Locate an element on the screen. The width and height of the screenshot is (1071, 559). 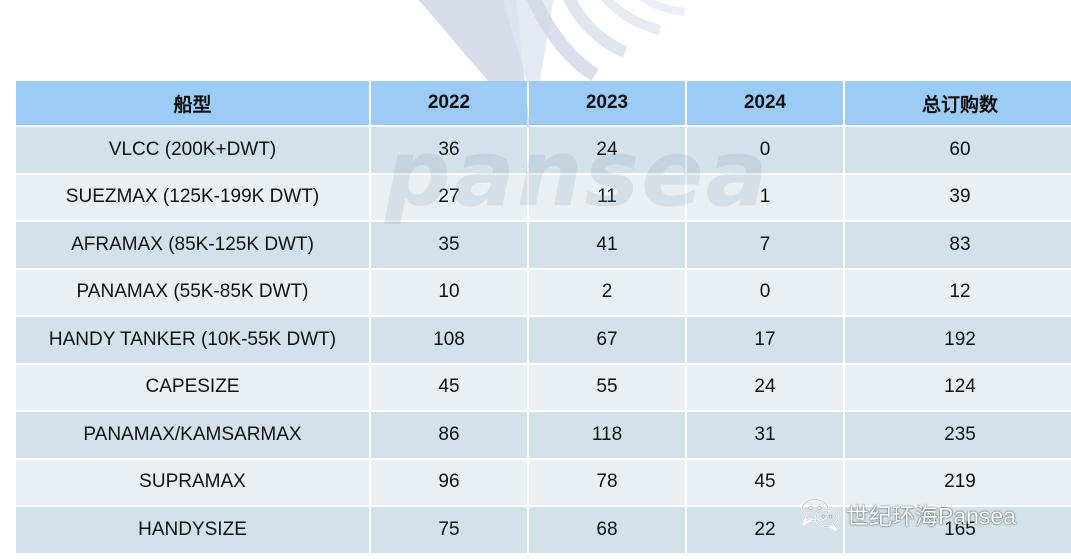
cell-2022: 86 is located at coordinates (449, 435).